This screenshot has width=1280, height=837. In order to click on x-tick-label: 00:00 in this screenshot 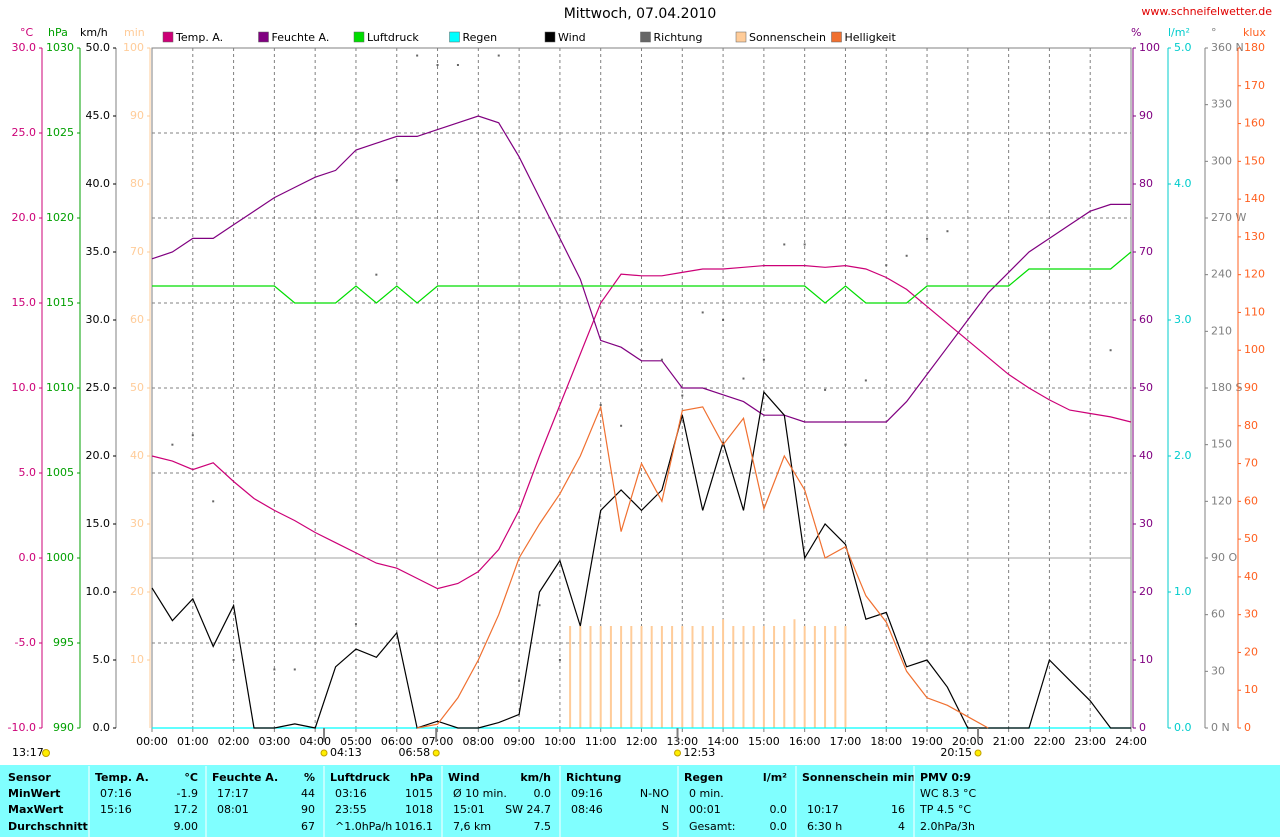, I will do `click(152, 741)`.